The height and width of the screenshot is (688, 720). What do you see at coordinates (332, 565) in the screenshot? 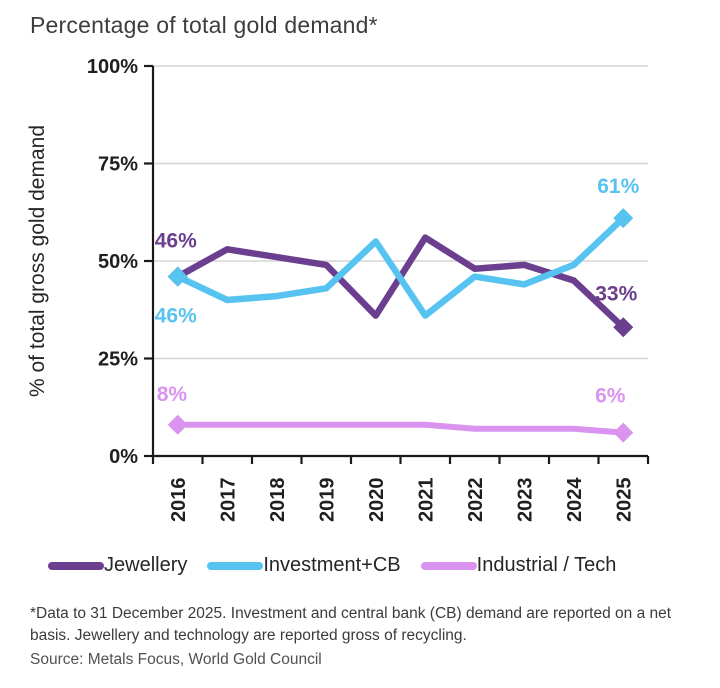
I see `legend-label: Investment+CB` at bounding box center [332, 565].